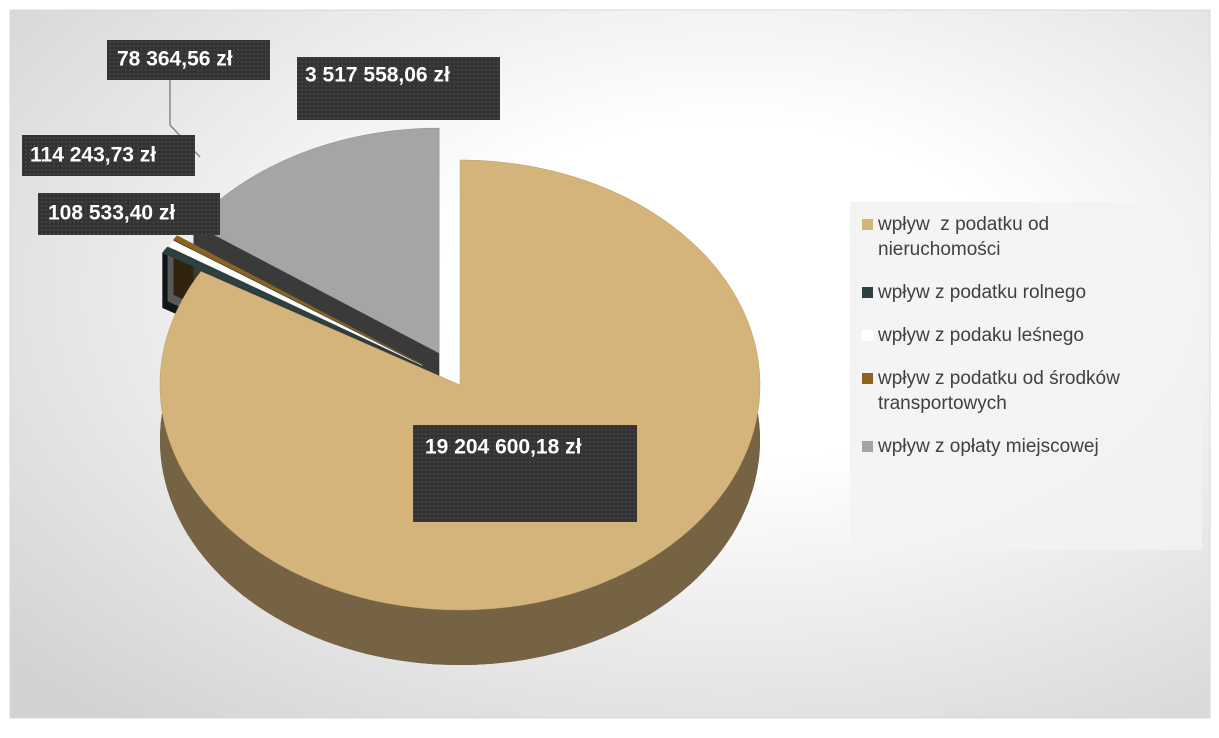 Image resolution: width=1219 pixels, height=738 pixels. I want to click on data-label: 114 243,73 zł, so click(93, 155).